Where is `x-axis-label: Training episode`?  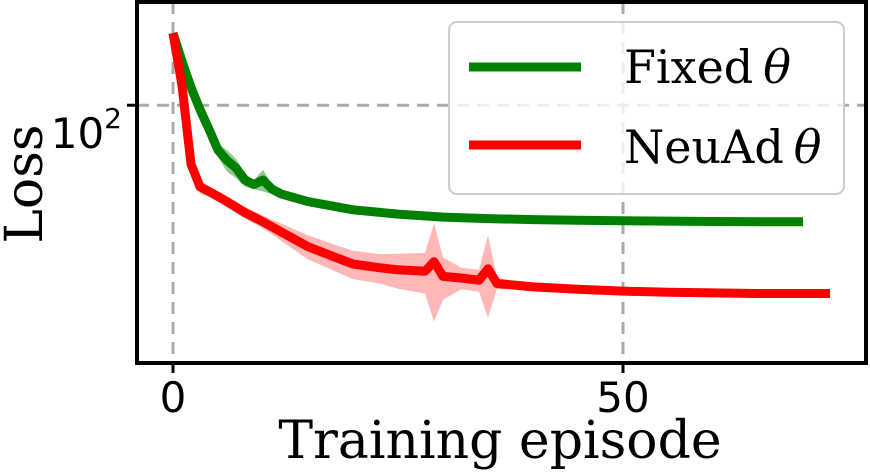
x-axis-label: Training episode is located at coordinates (499, 441).